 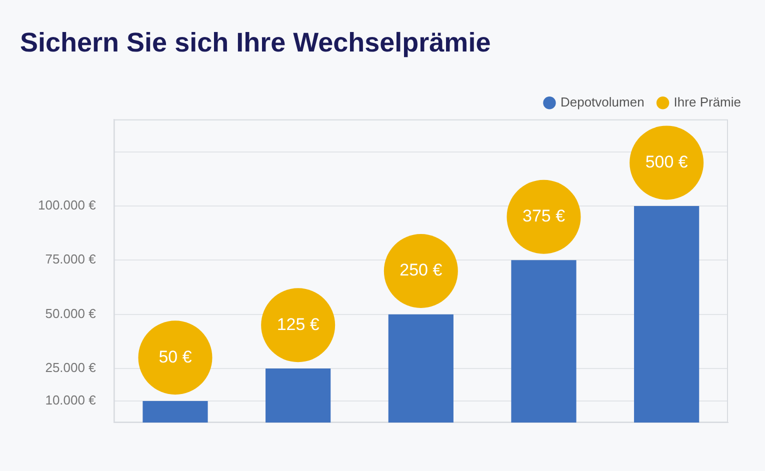 What do you see at coordinates (67, 205) in the screenshot?
I see `y-tick-label: 100.000 €` at bounding box center [67, 205].